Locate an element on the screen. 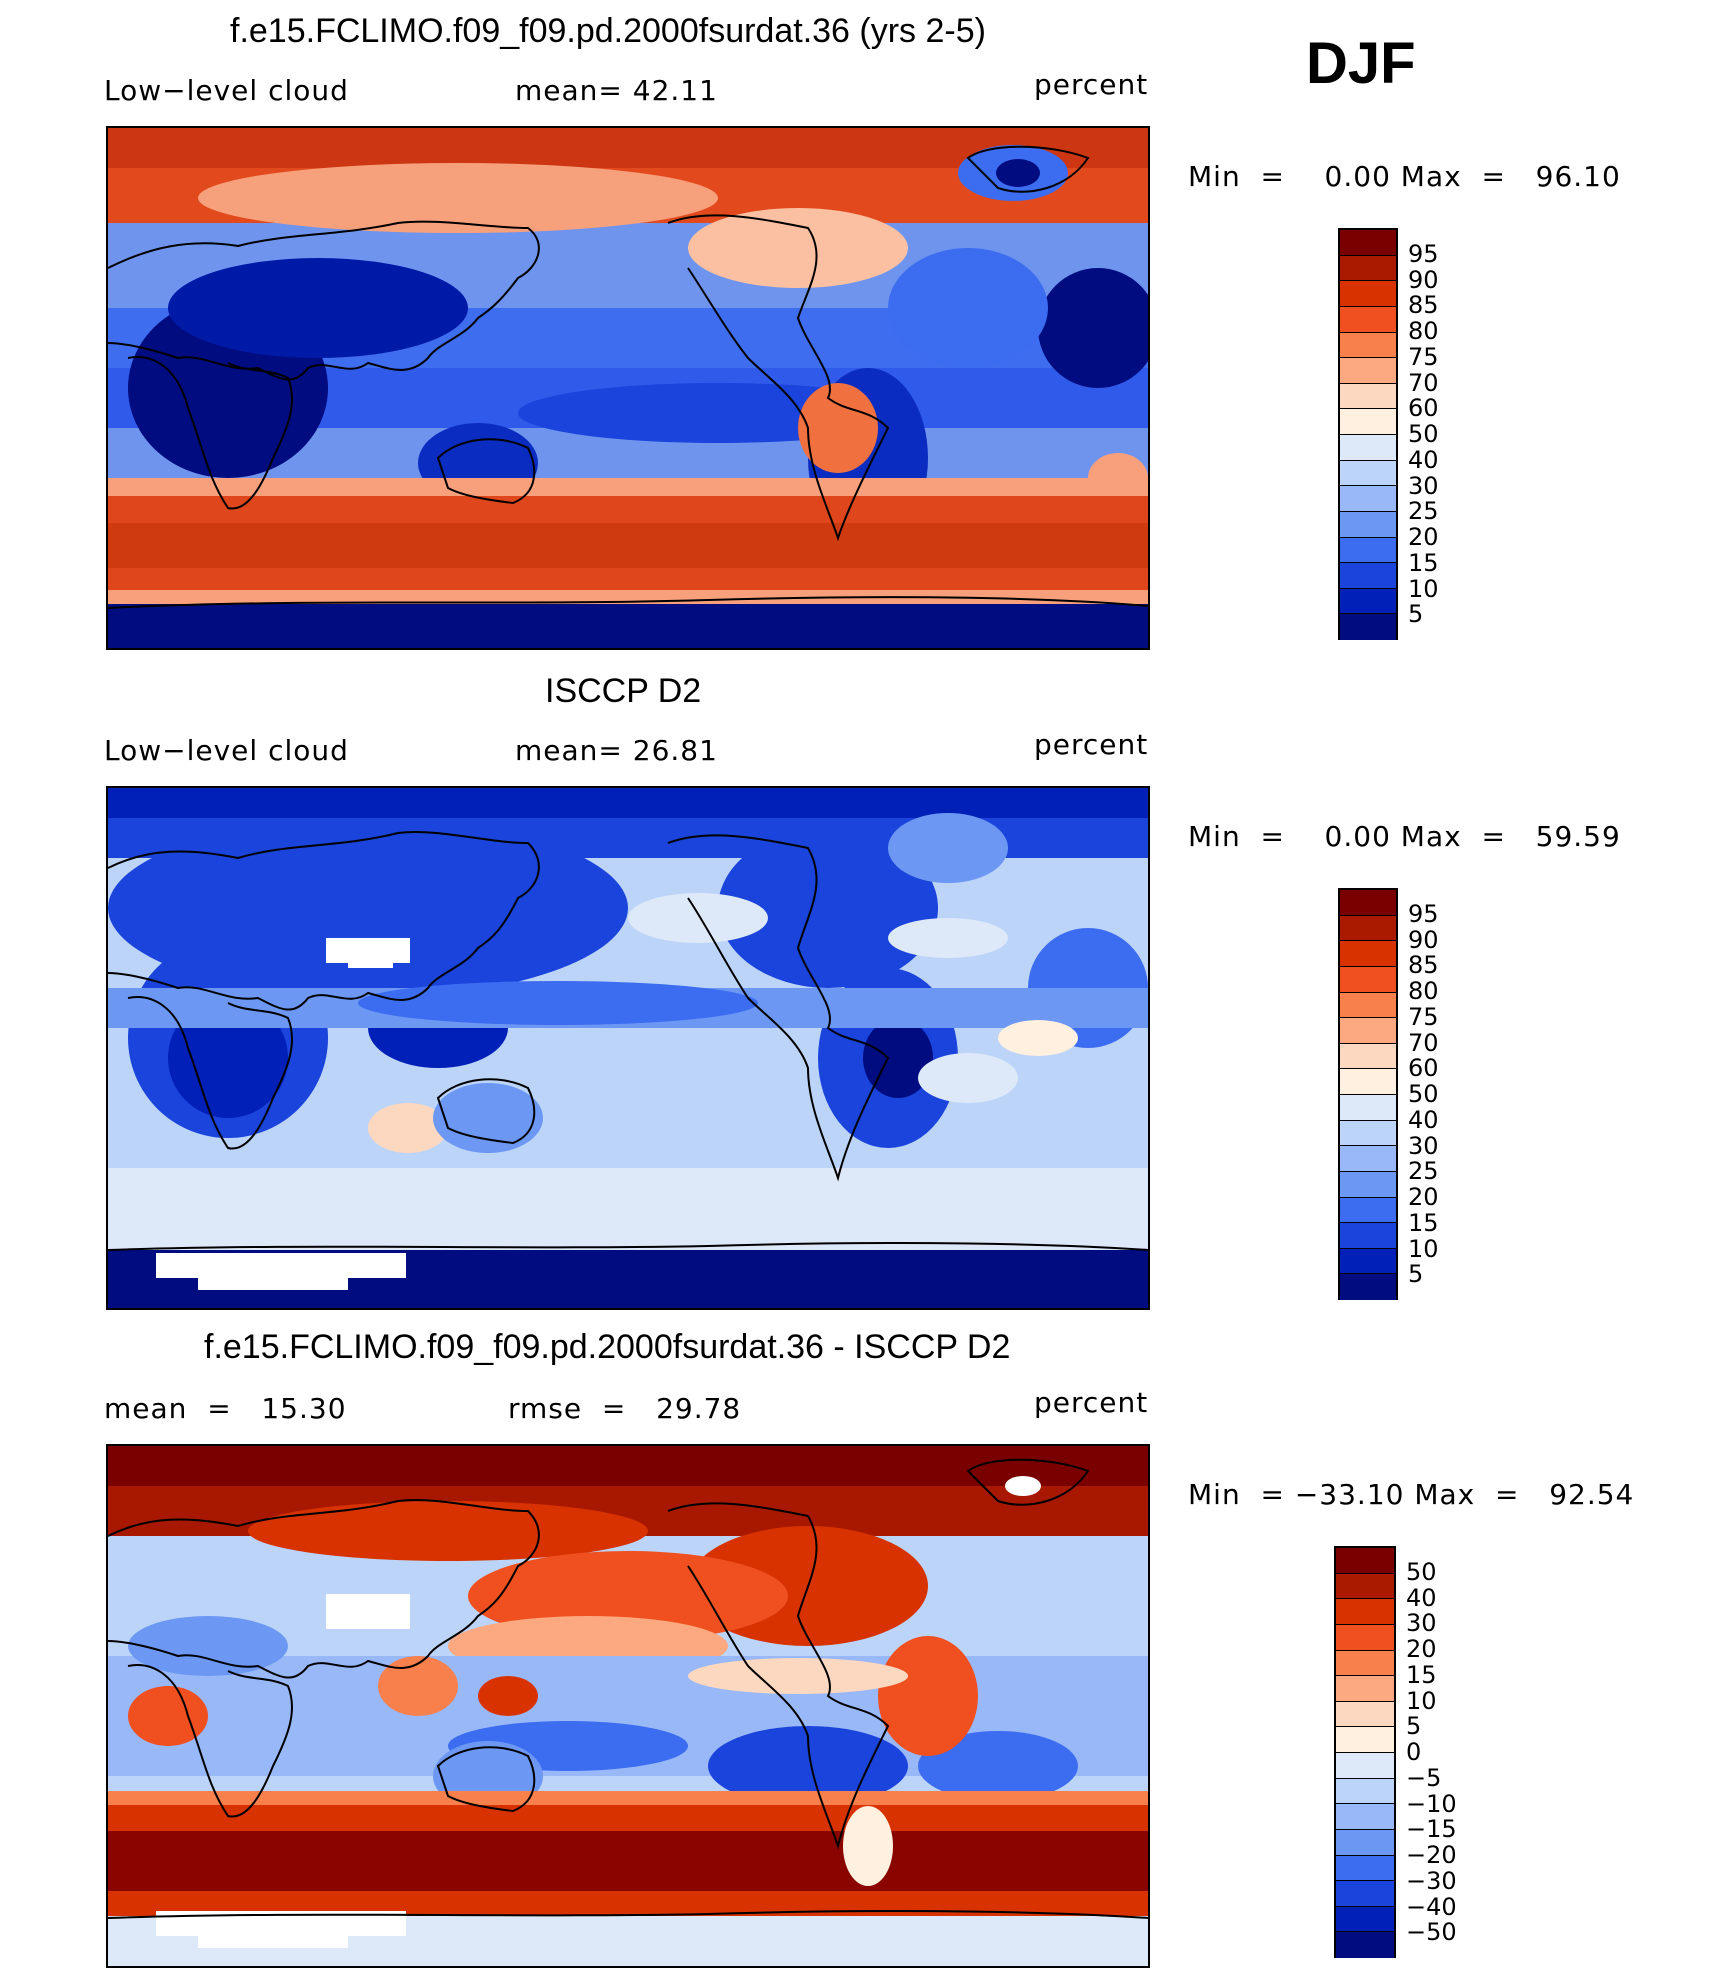  panel2-mean-label: mean= 26.81 is located at coordinates (616, 750).